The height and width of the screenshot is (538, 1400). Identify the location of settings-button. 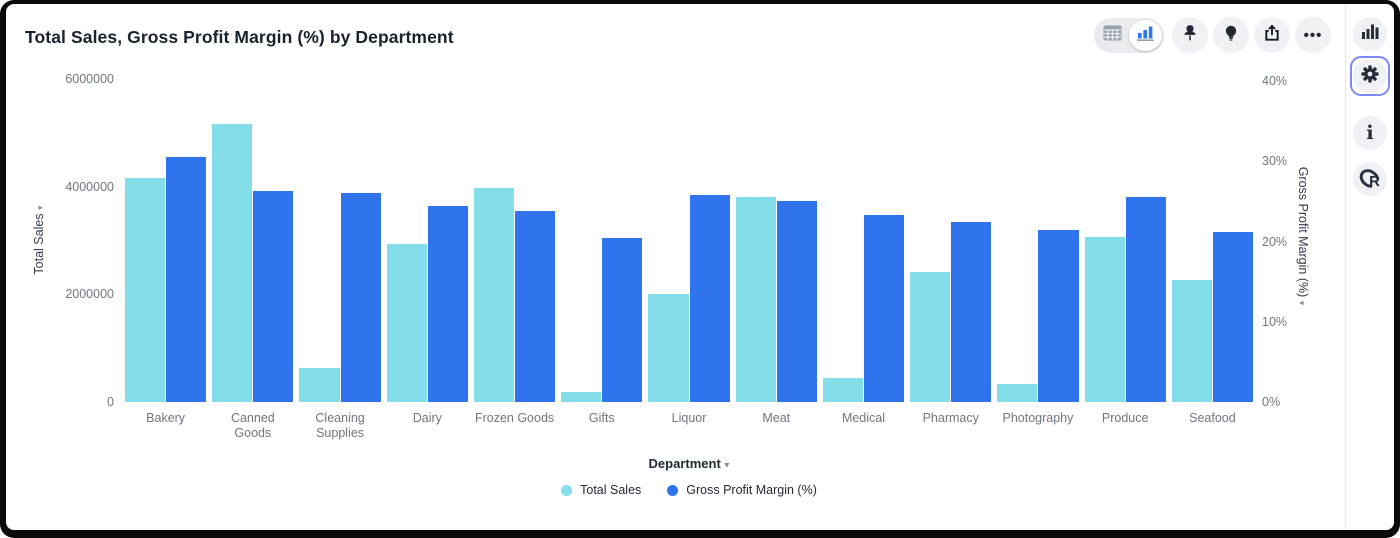
(1370, 76).